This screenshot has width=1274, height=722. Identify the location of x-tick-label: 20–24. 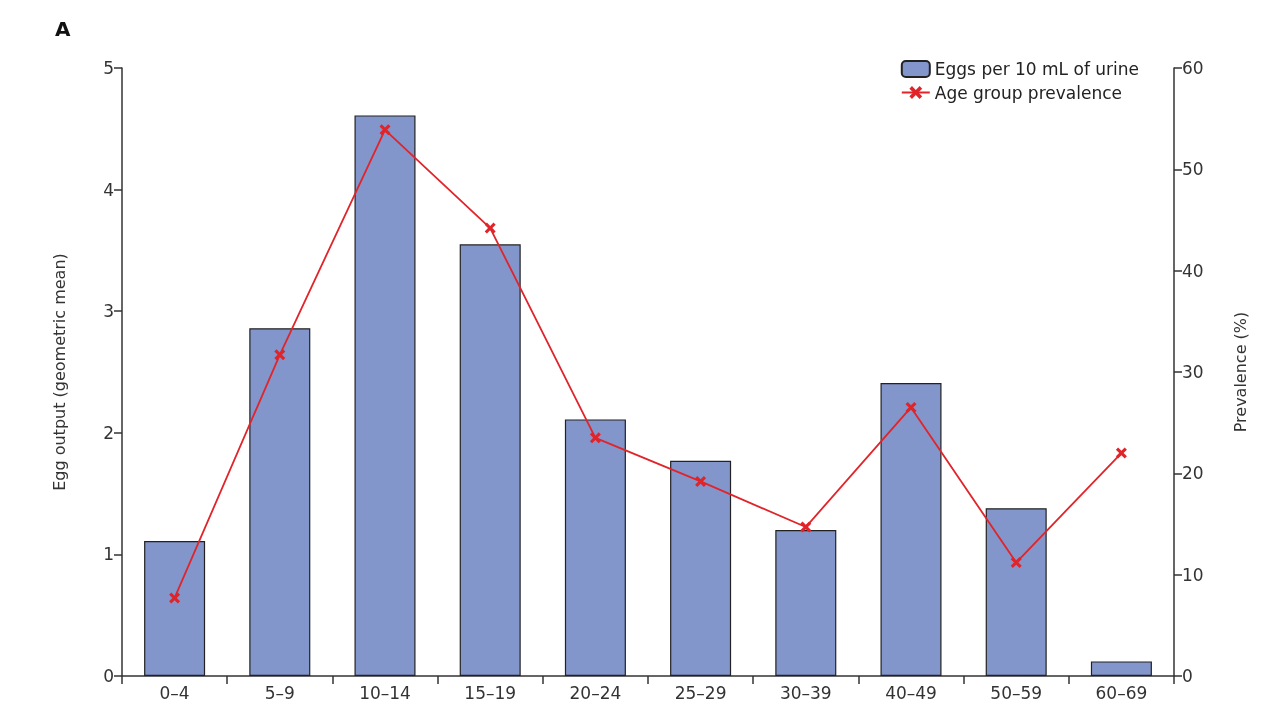
(595, 692).